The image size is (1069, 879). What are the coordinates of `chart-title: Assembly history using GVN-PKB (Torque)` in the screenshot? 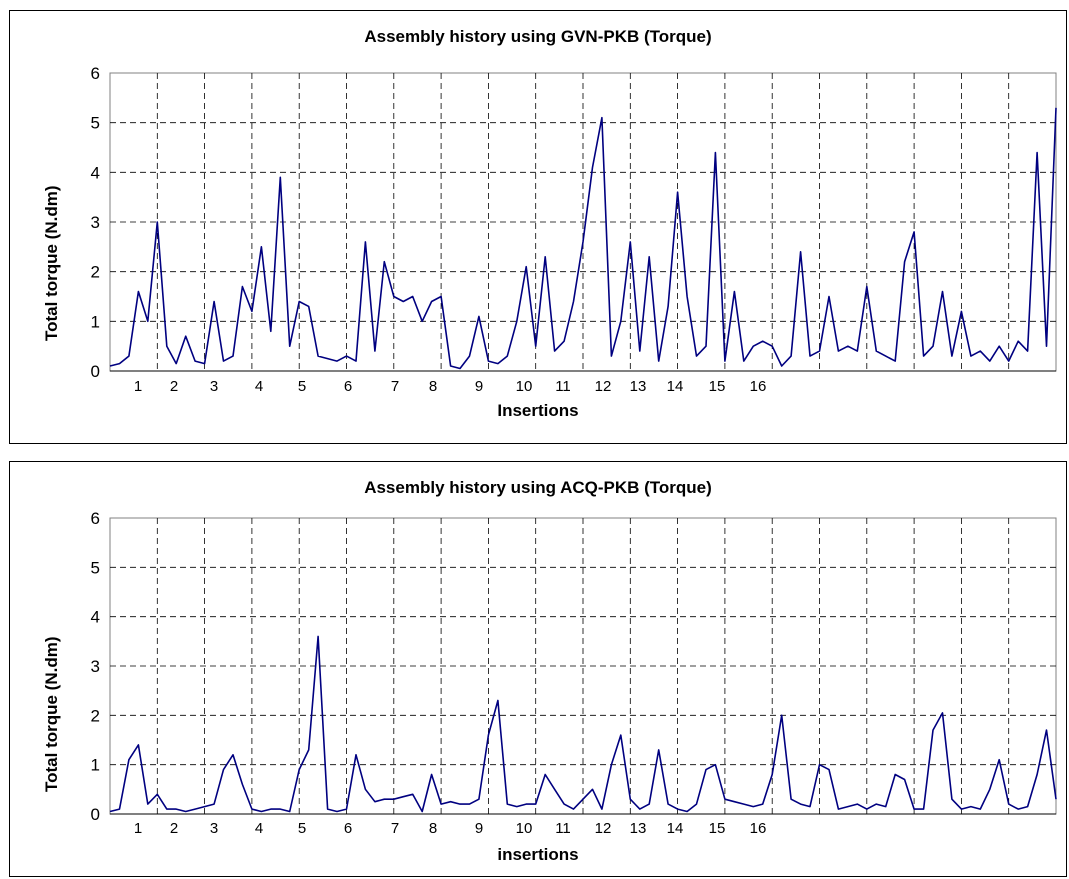 It's located at (538, 36).